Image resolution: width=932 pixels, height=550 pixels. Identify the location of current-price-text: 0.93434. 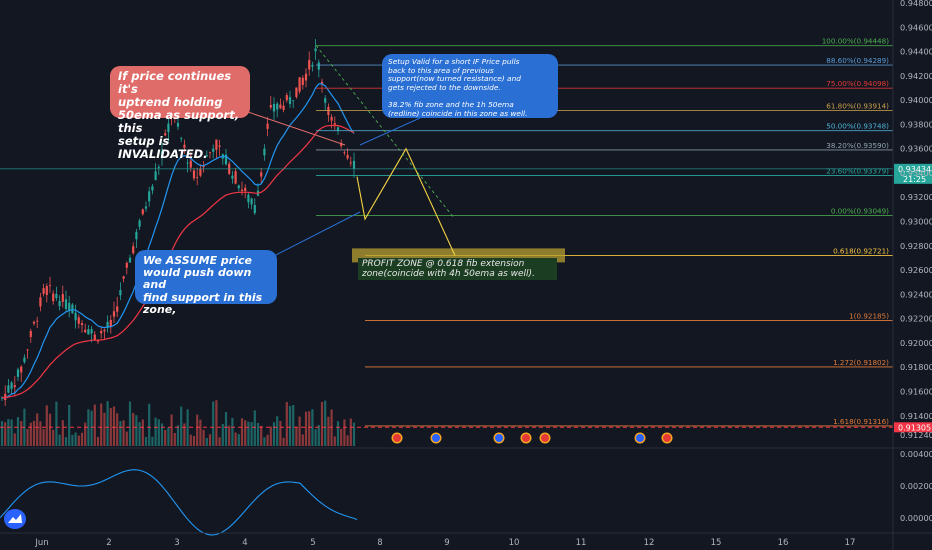
(914, 169).